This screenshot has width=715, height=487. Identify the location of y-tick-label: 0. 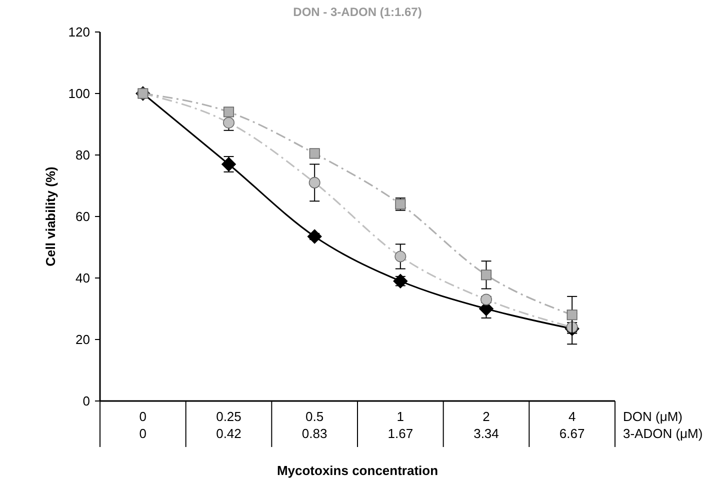
(86, 401).